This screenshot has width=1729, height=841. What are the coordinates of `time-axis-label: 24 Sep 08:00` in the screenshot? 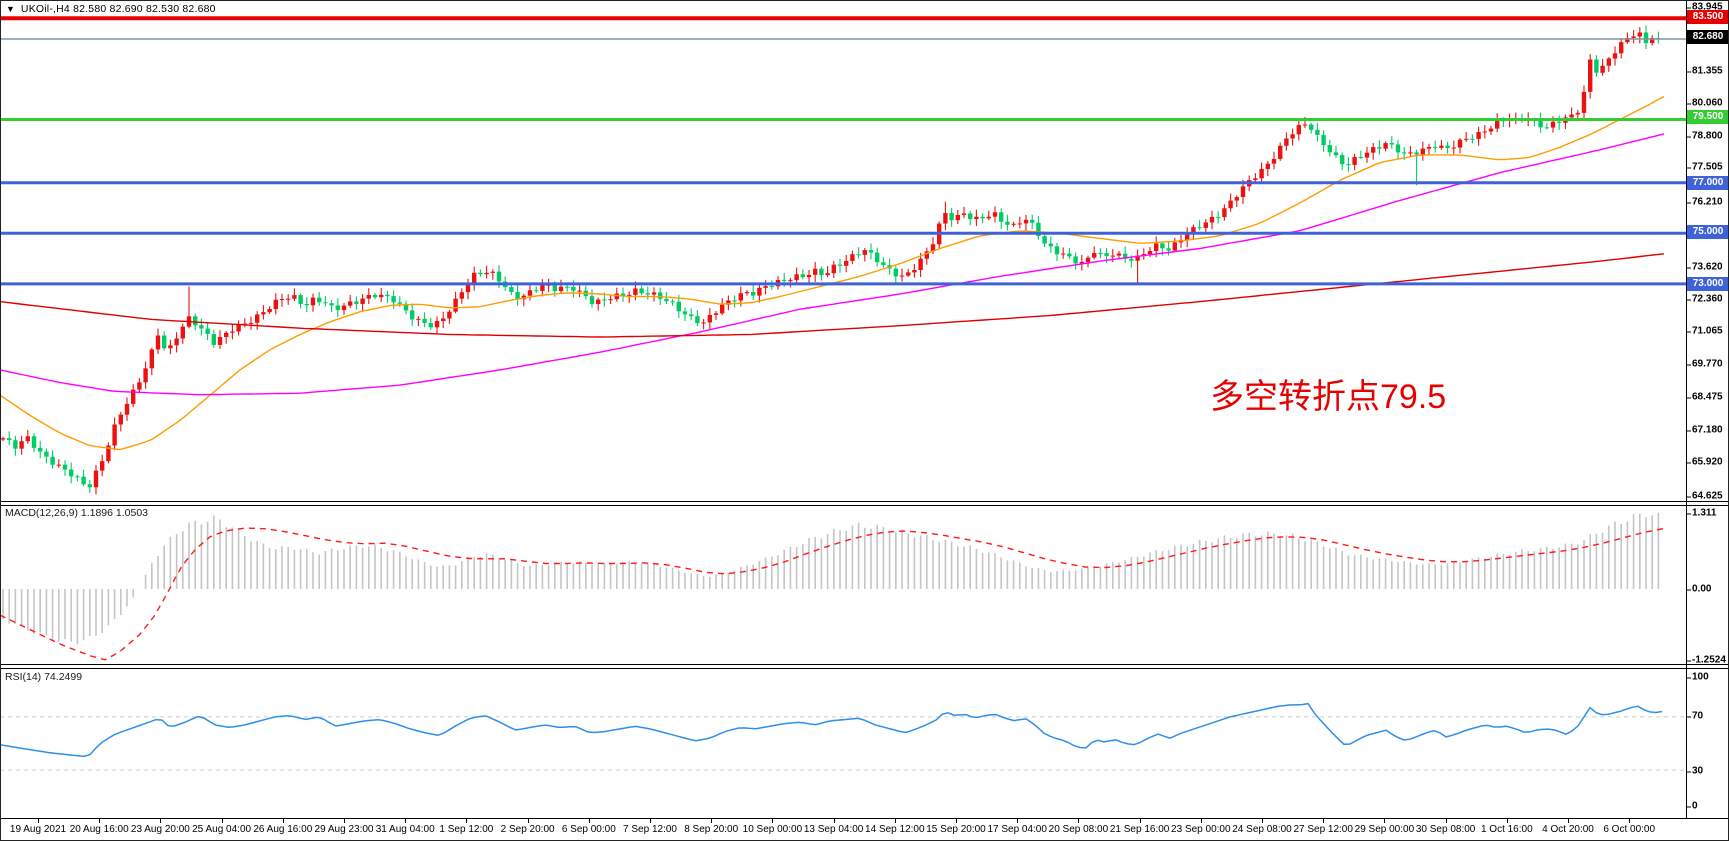 It's located at (1262, 829).